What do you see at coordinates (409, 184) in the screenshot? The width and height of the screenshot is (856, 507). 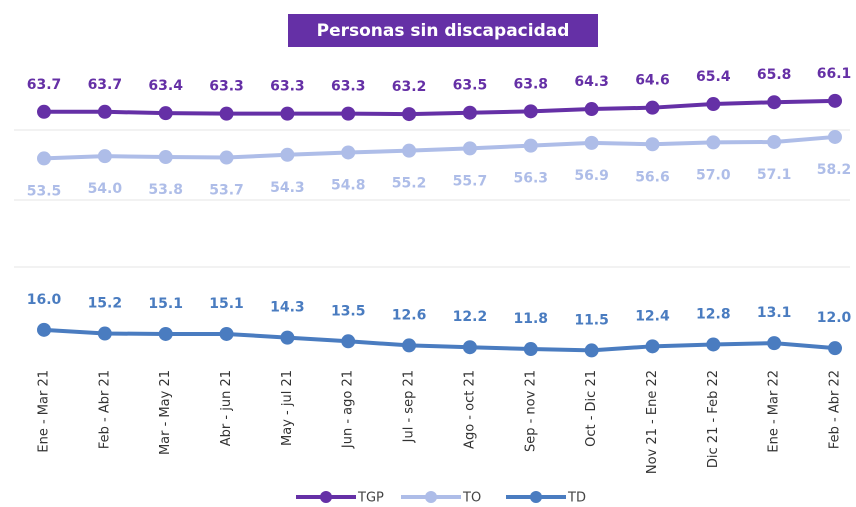 I see `value-label: 55.2` at bounding box center [409, 184].